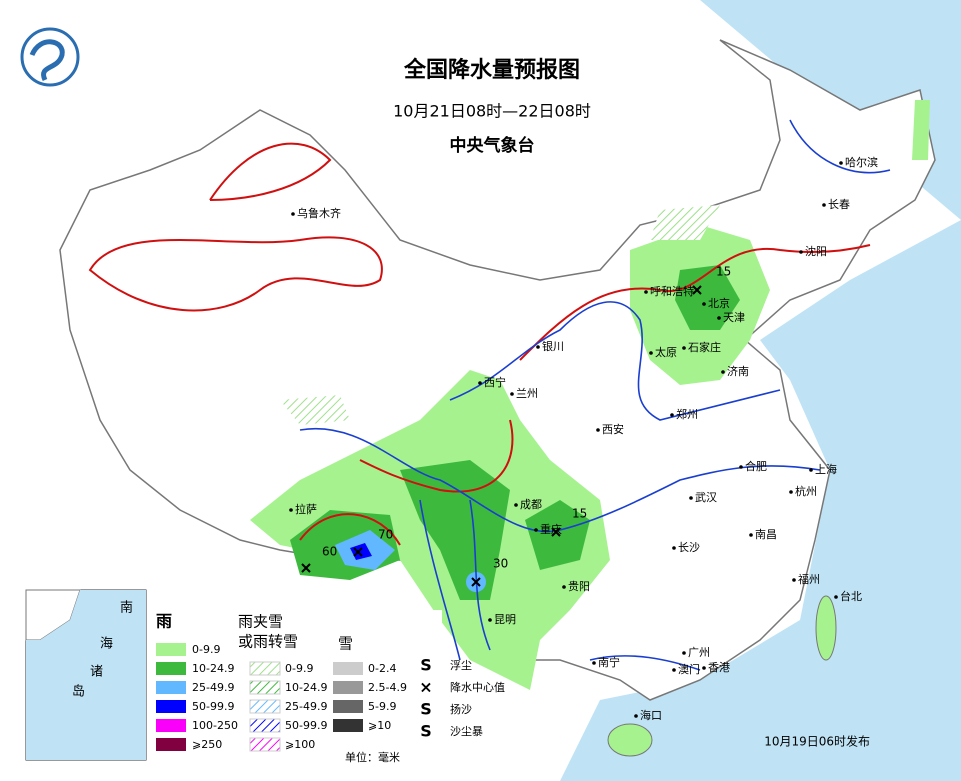 This screenshot has height=781, width=961. I want to click on footer: 10月19日06时发布, so click(817, 741).